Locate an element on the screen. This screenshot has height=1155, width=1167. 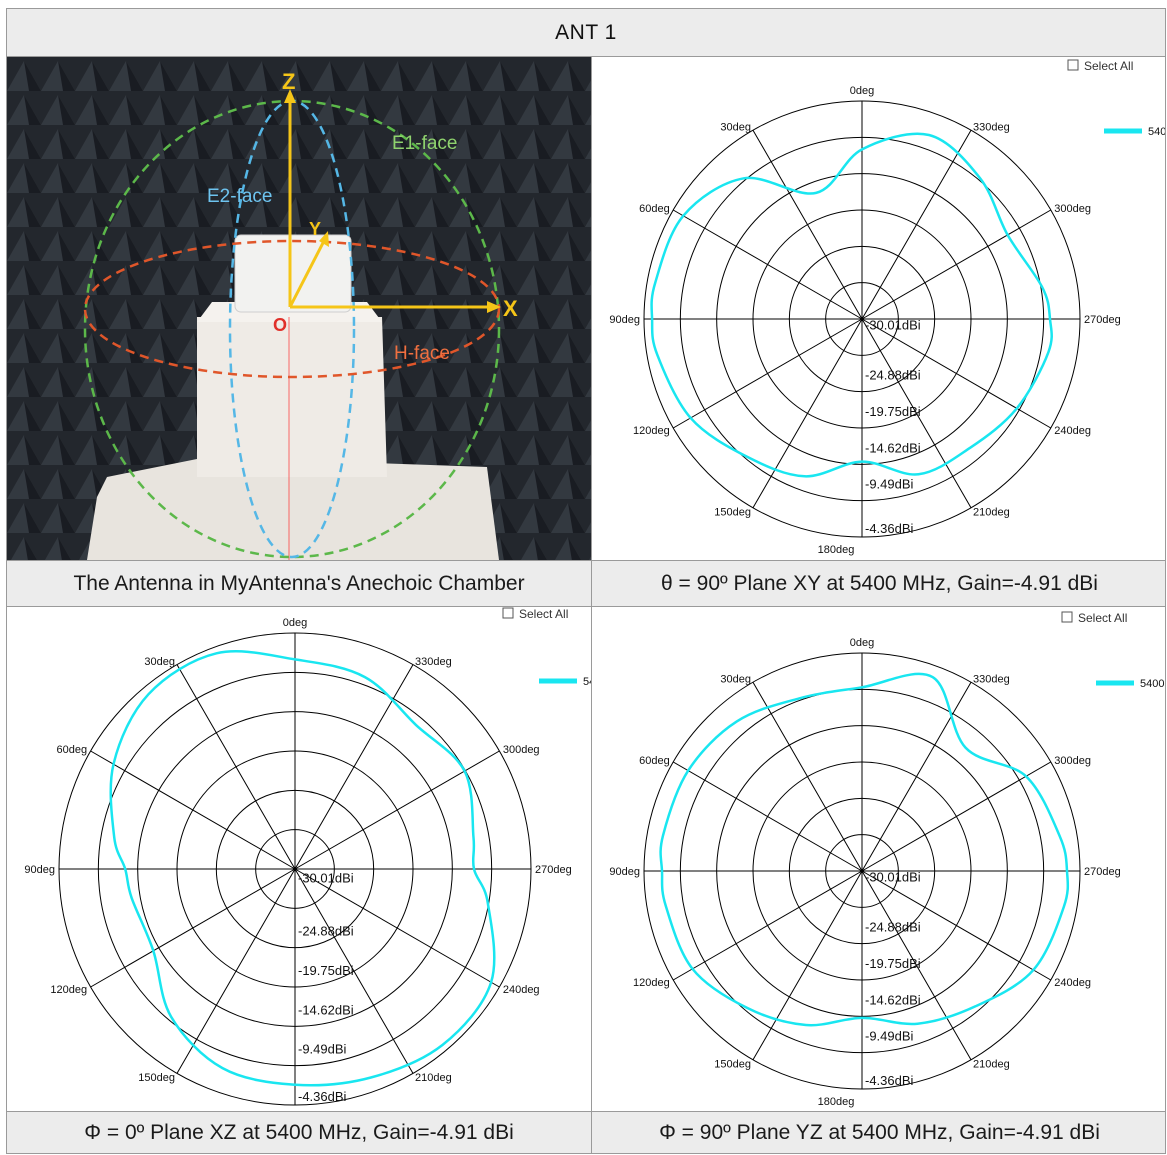
legend-label: 5400 is located at coordinates (1157, 132).